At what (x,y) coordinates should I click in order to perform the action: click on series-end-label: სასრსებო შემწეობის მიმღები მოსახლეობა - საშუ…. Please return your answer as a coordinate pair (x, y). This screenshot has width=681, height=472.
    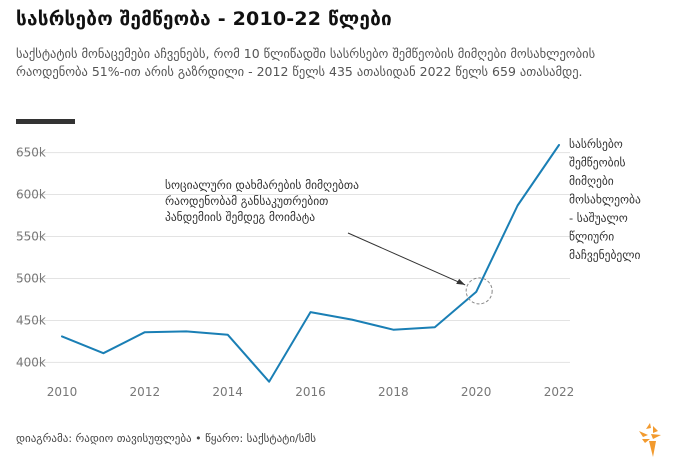
    Looking at the image, I should click on (605, 199).